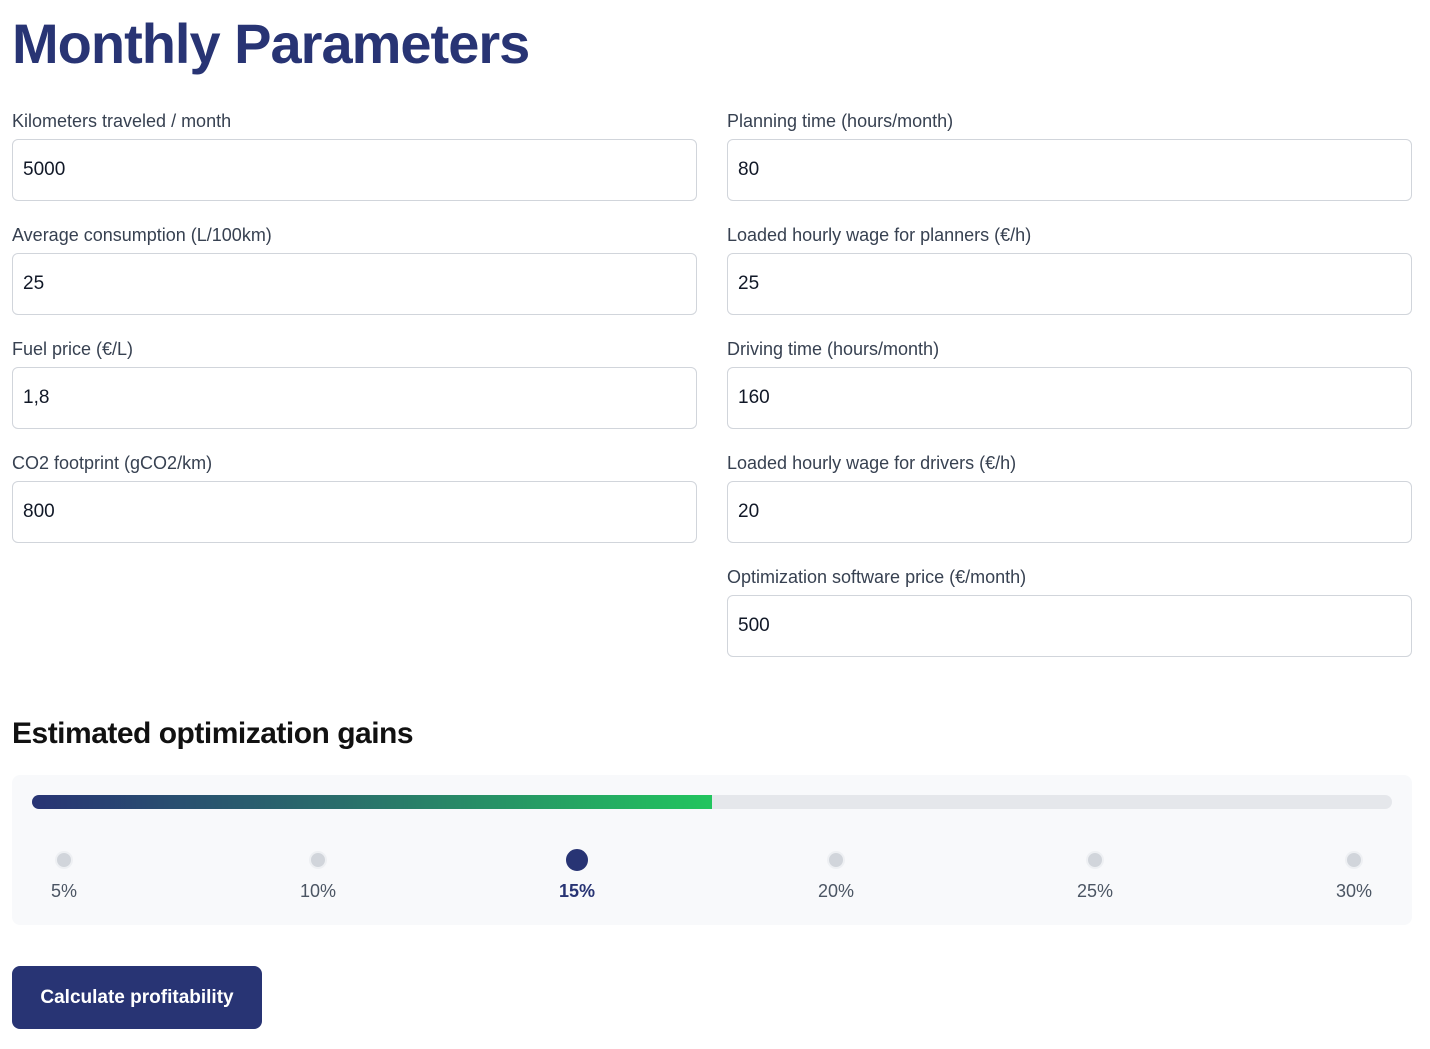 This screenshot has height=1049, width=1430. What do you see at coordinates (213, 733) in the screenshot?
I see `gains-title: Estimated optimization gains` at bounding box center [213, 733].